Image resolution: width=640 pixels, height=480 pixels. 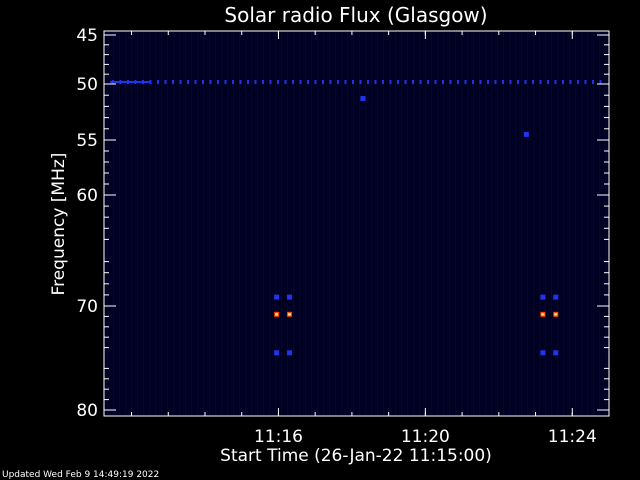 I want to click on x-tick-label: 11:24, so click(x=572, y=437).